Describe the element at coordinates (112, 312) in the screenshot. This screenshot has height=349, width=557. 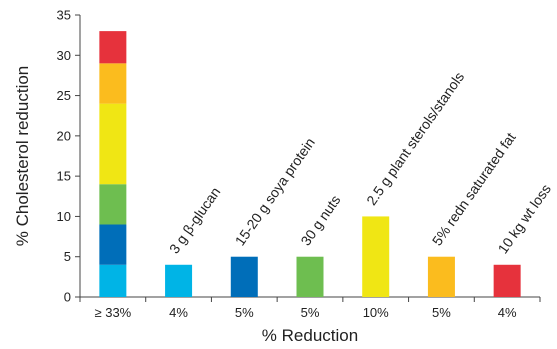
I see `x-tick-label: ≥ 33%` at that location.